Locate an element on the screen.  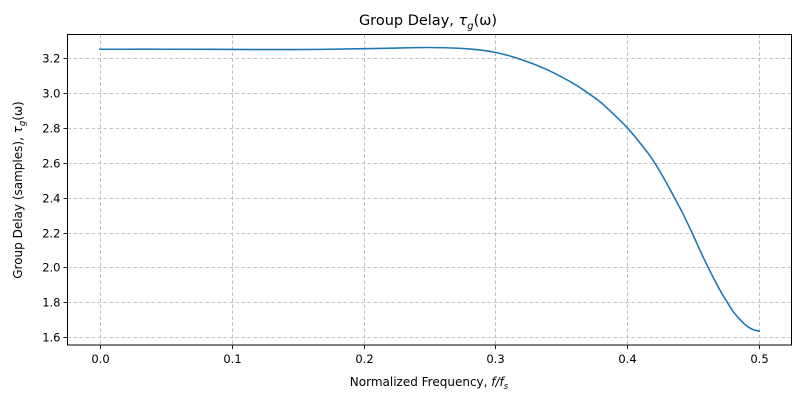
y-tick-labels: 1.6 1.8 2.0 2.2 2.4 2.6 2.8 3.0 3.2 is located at coordinates (51, 198).